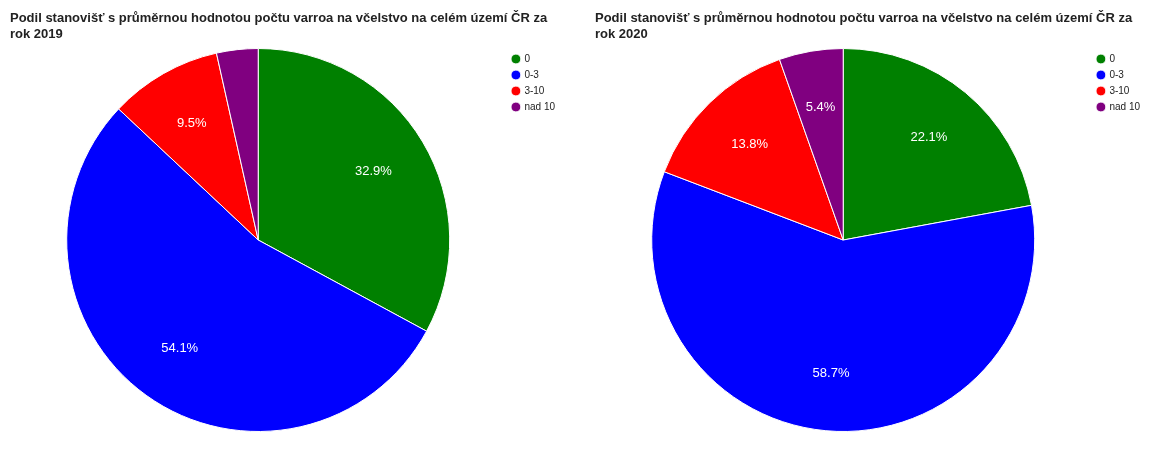  What do you see at coordinates (820, 107) in the screenshot?
I see `data-label: 5.4%` at bounding box center [820, 107].